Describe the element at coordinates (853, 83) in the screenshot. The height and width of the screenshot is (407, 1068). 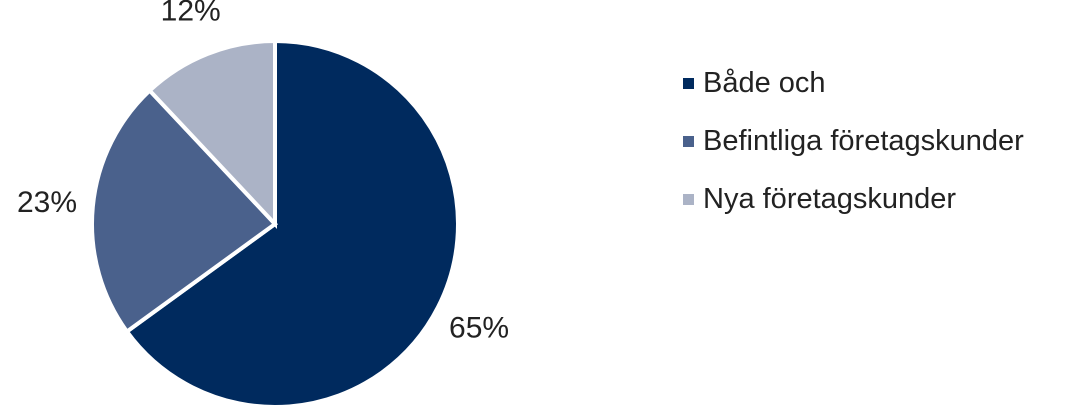
I see `legend-item-1: Både och` at that location.